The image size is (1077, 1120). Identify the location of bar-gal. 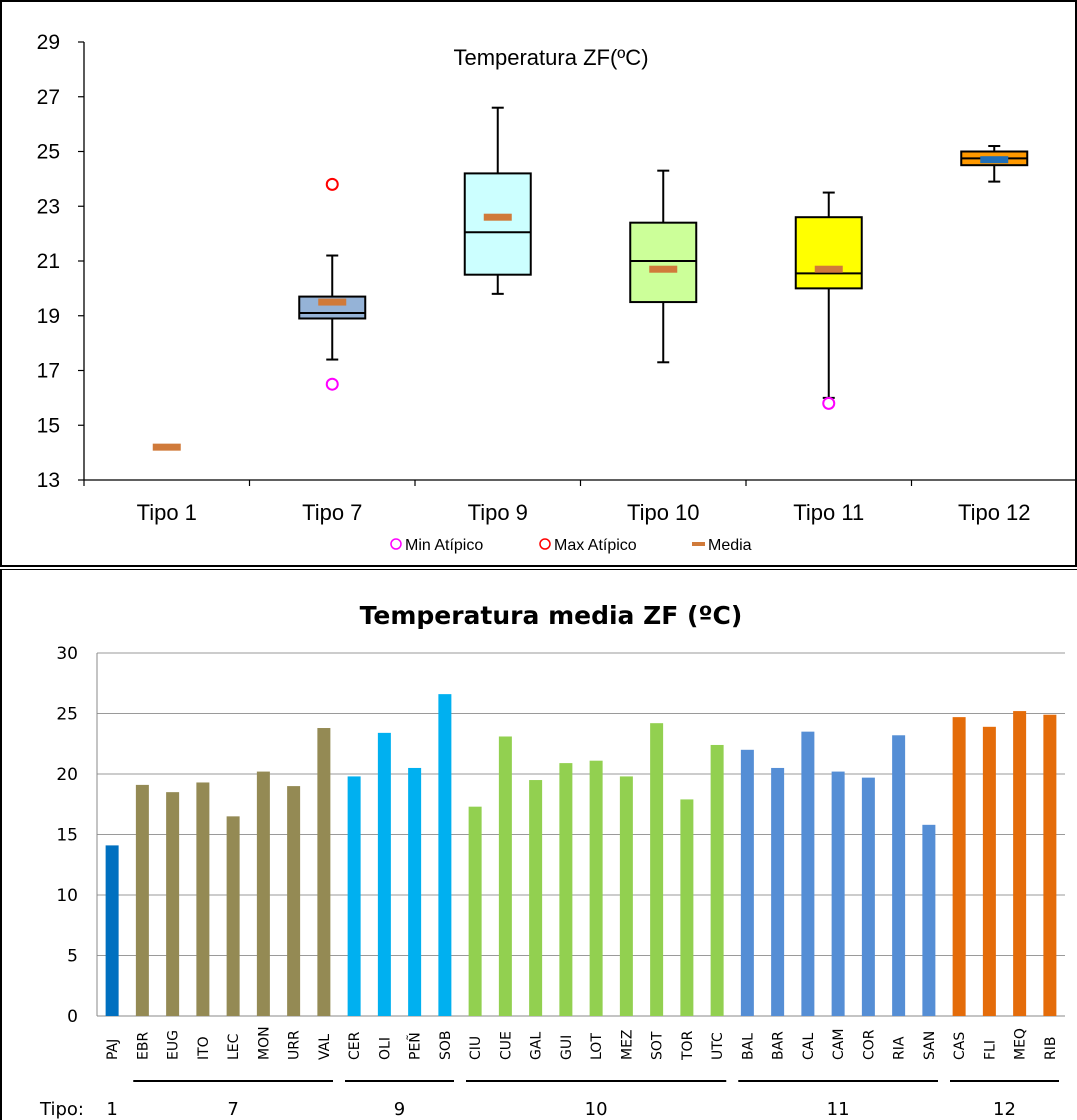
(536, 898).